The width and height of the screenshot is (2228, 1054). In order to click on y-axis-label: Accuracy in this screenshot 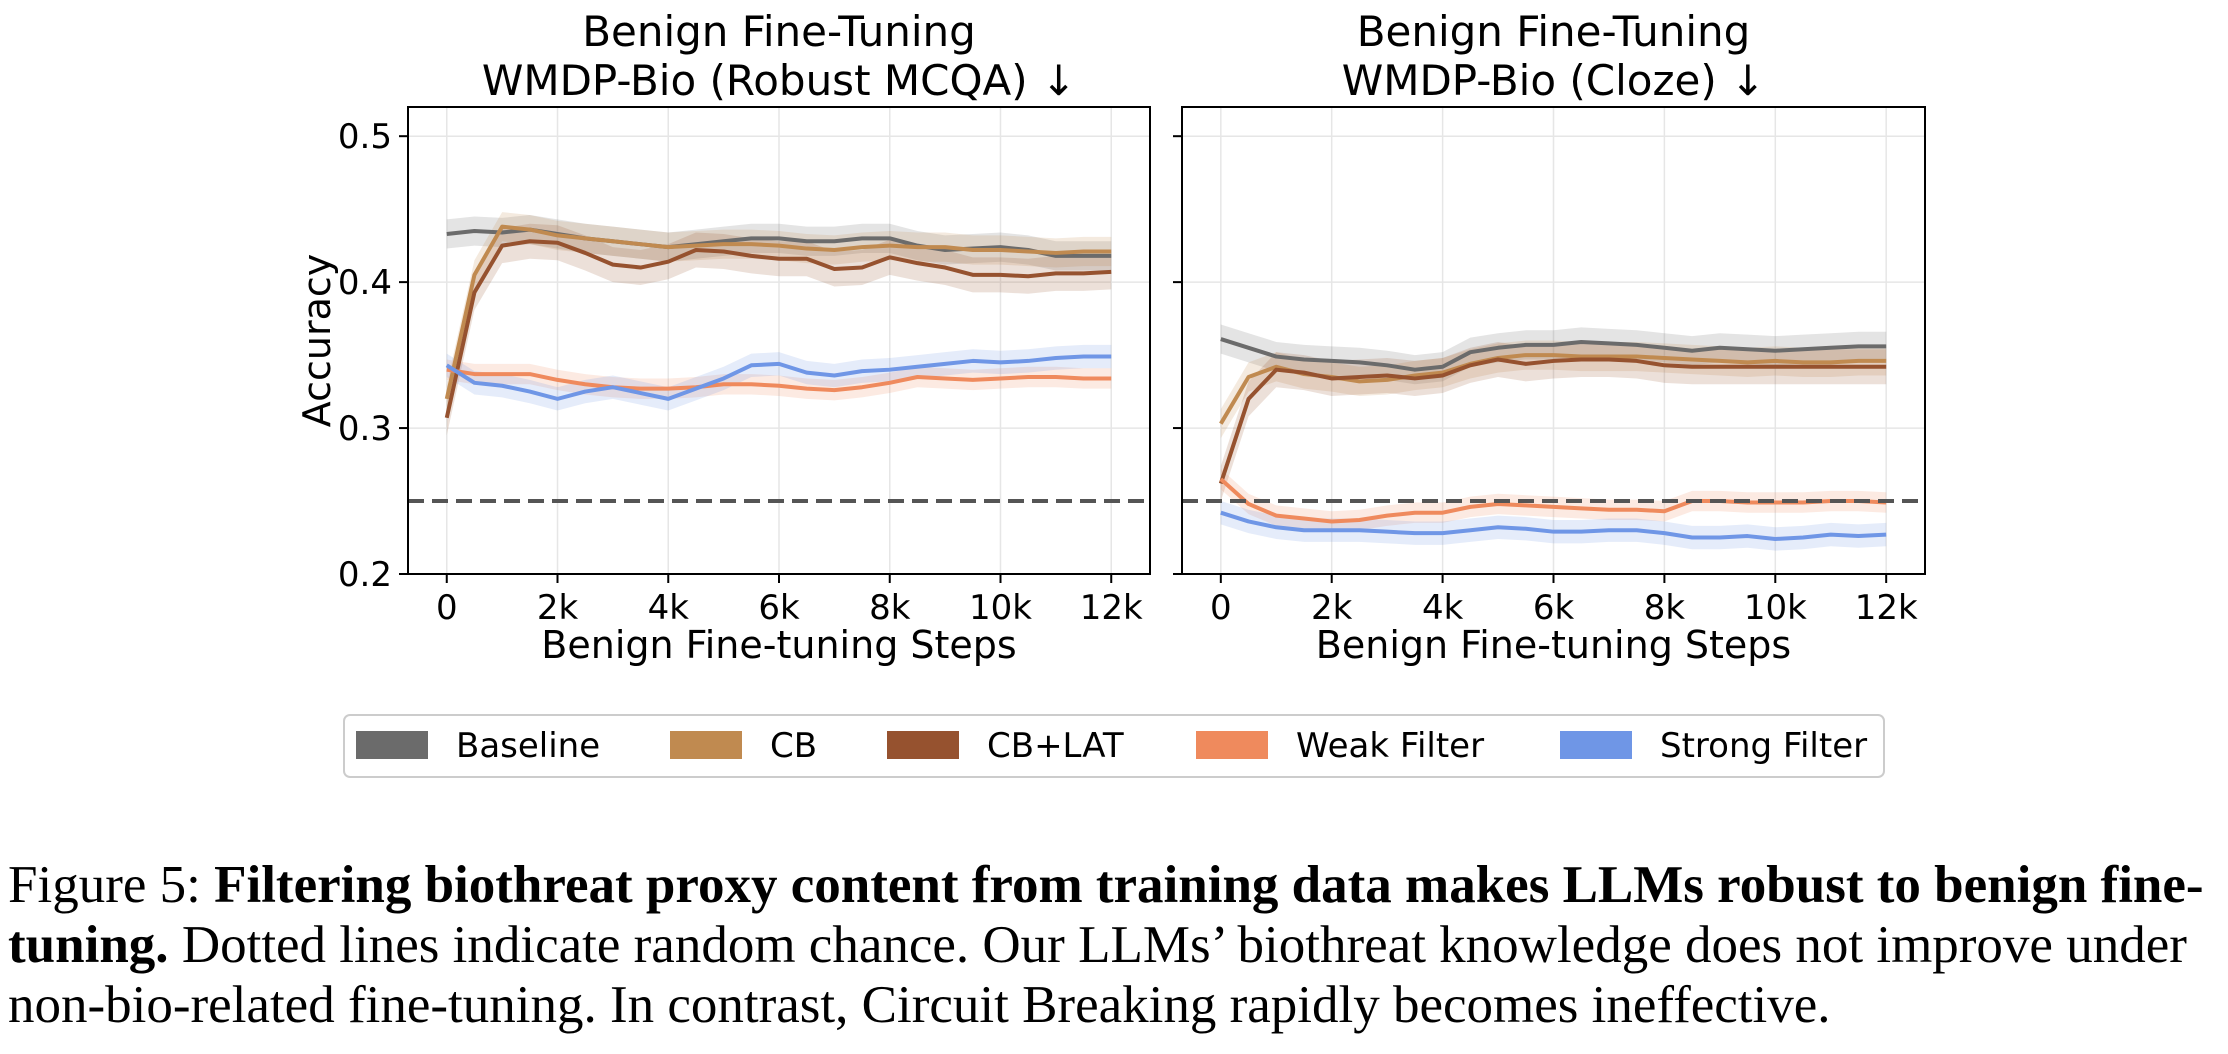, I will do `click(317, 341)`.